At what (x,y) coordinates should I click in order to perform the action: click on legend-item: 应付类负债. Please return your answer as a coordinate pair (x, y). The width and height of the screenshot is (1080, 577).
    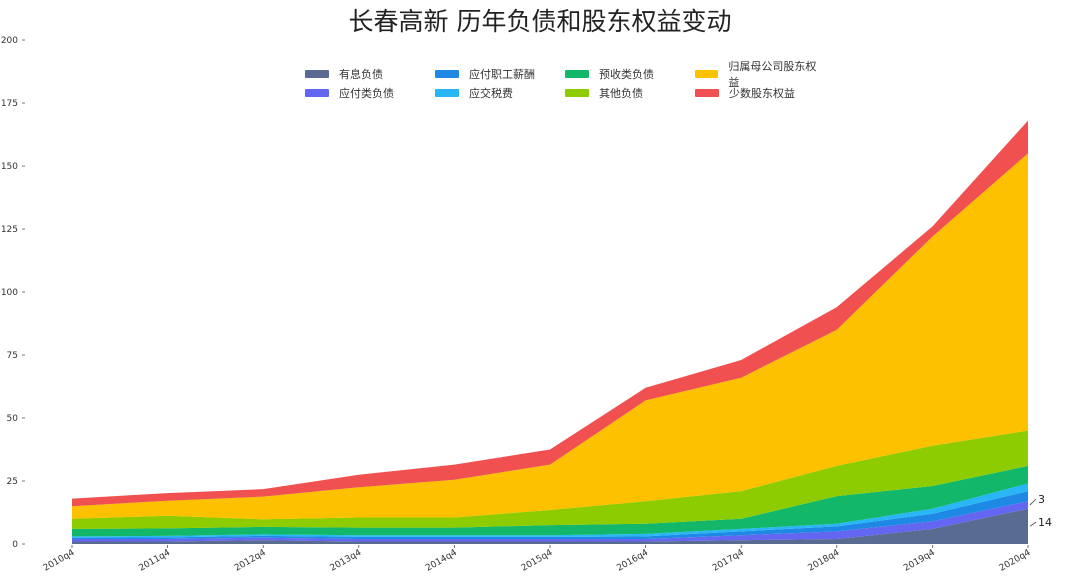
    Looking at the image, I should click on (370, 93).